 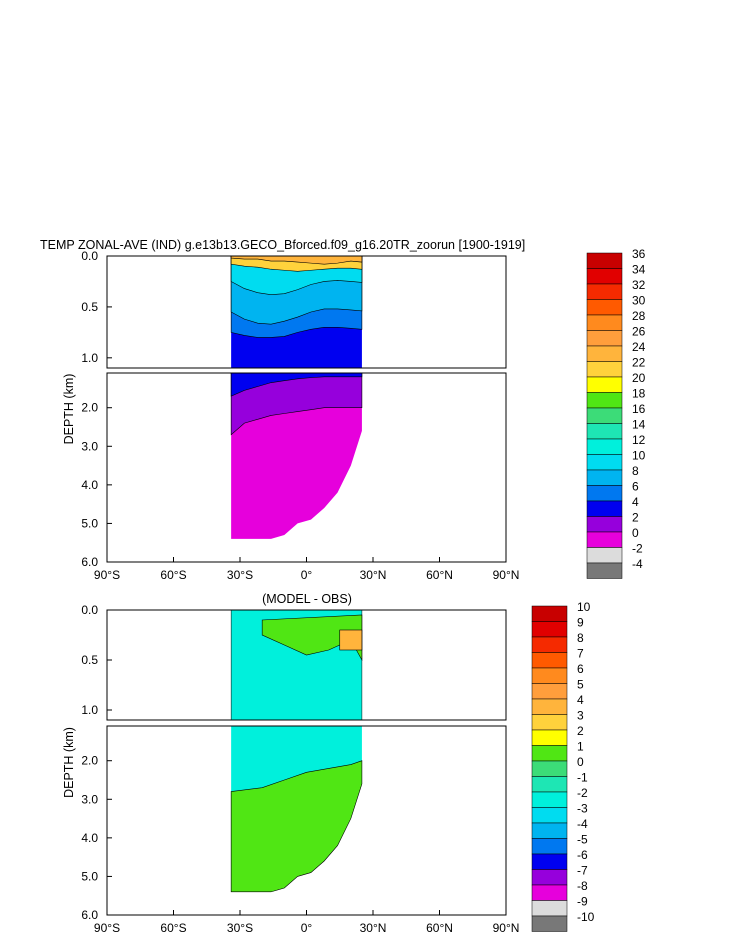 I want to click on colorbar-label: 12, so click(x=639, y=440).